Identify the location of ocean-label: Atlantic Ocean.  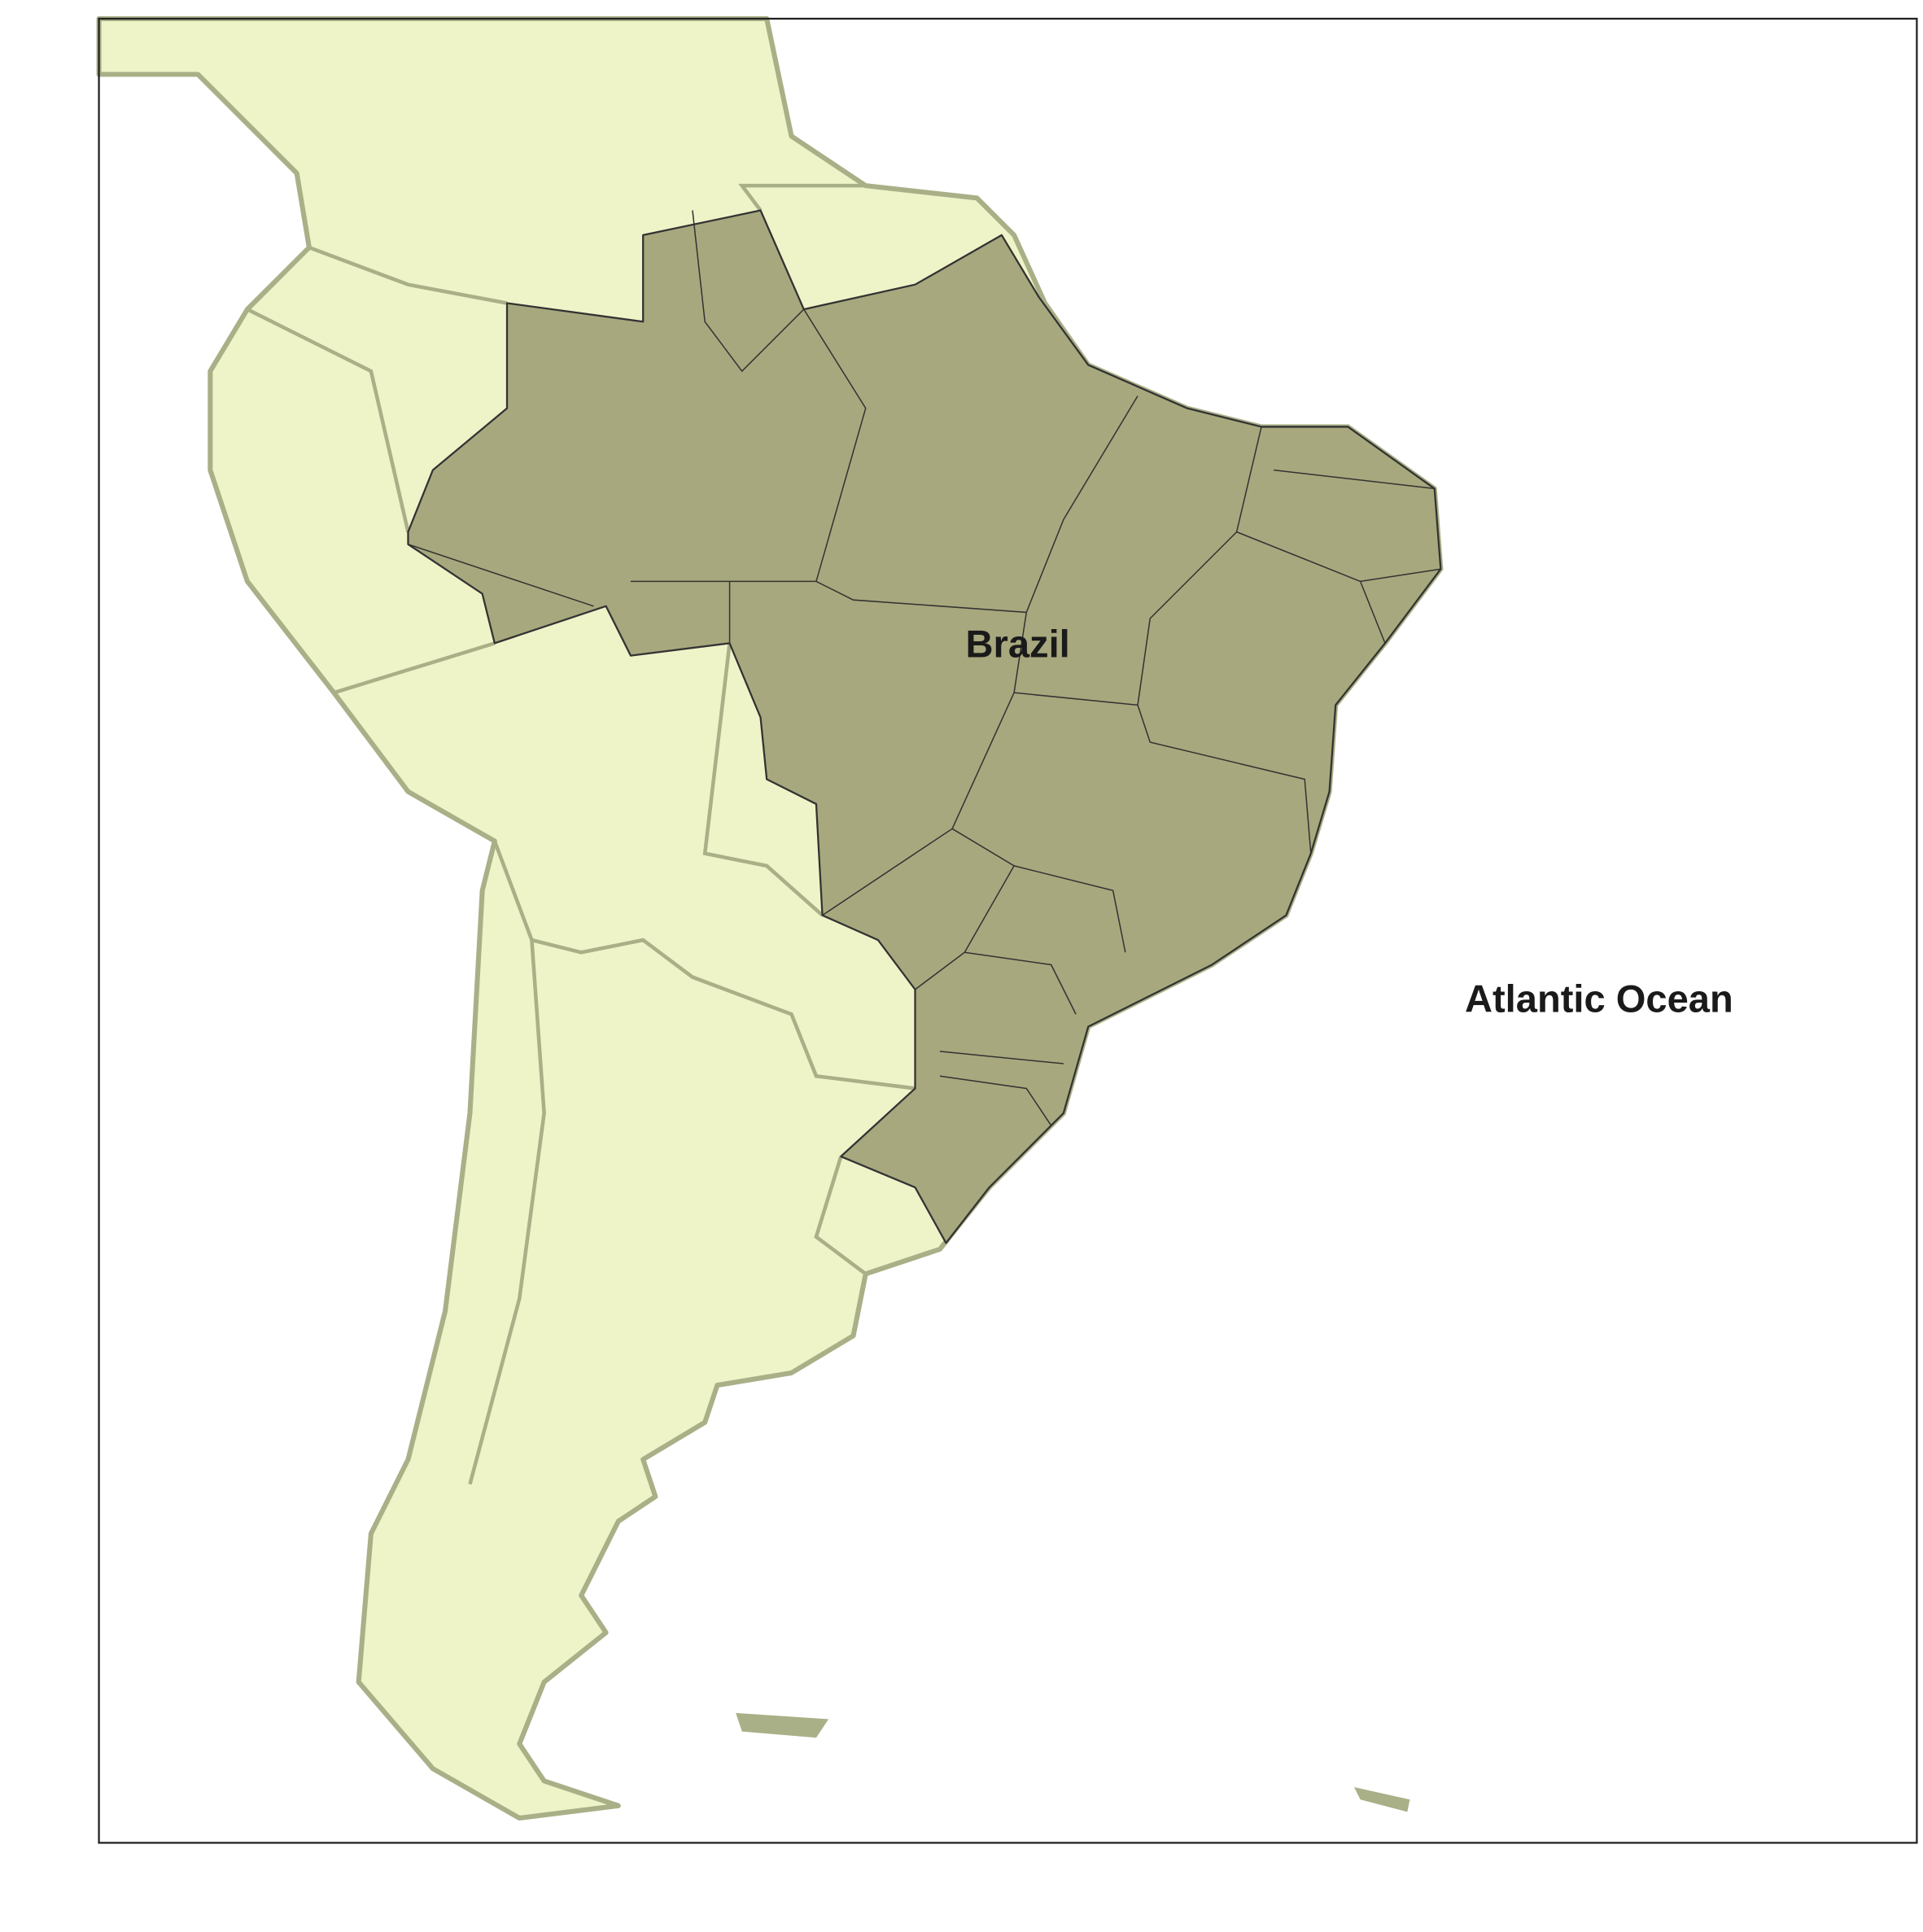
(1599, 999).